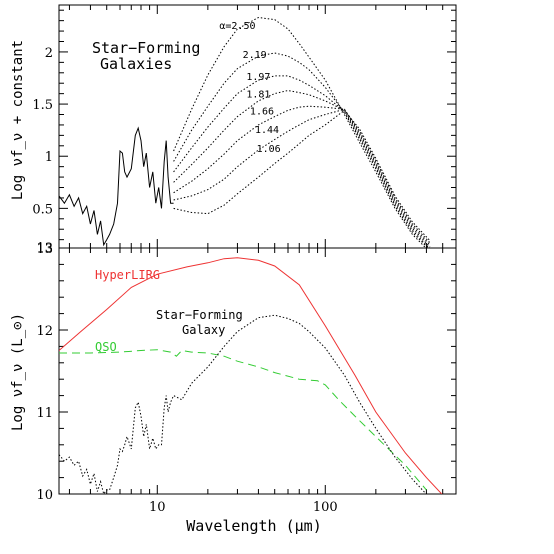 The height and width of the screenshot is (554, 554). What do you see at coordinates (267, 130) in the screenshot?
I see `alpha-label: 1.44` at bounding box center [267, 130].